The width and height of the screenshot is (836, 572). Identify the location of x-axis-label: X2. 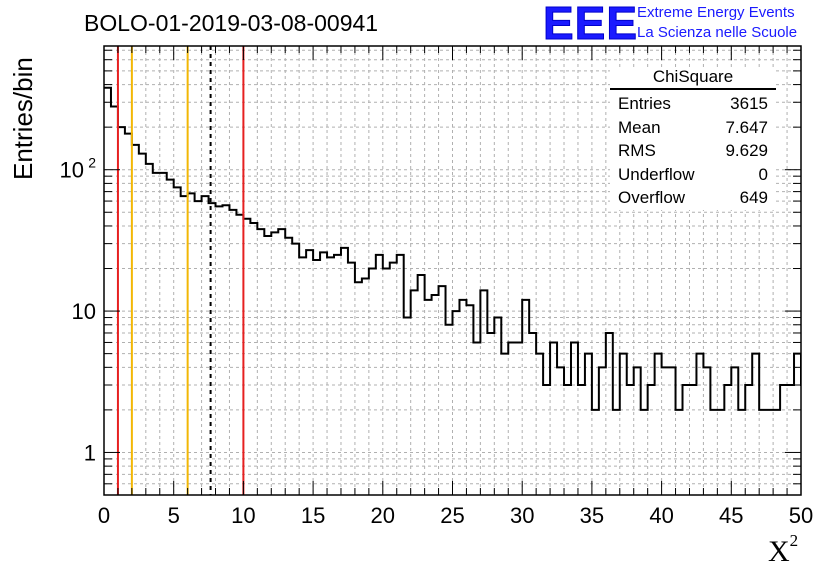
(783, 550).